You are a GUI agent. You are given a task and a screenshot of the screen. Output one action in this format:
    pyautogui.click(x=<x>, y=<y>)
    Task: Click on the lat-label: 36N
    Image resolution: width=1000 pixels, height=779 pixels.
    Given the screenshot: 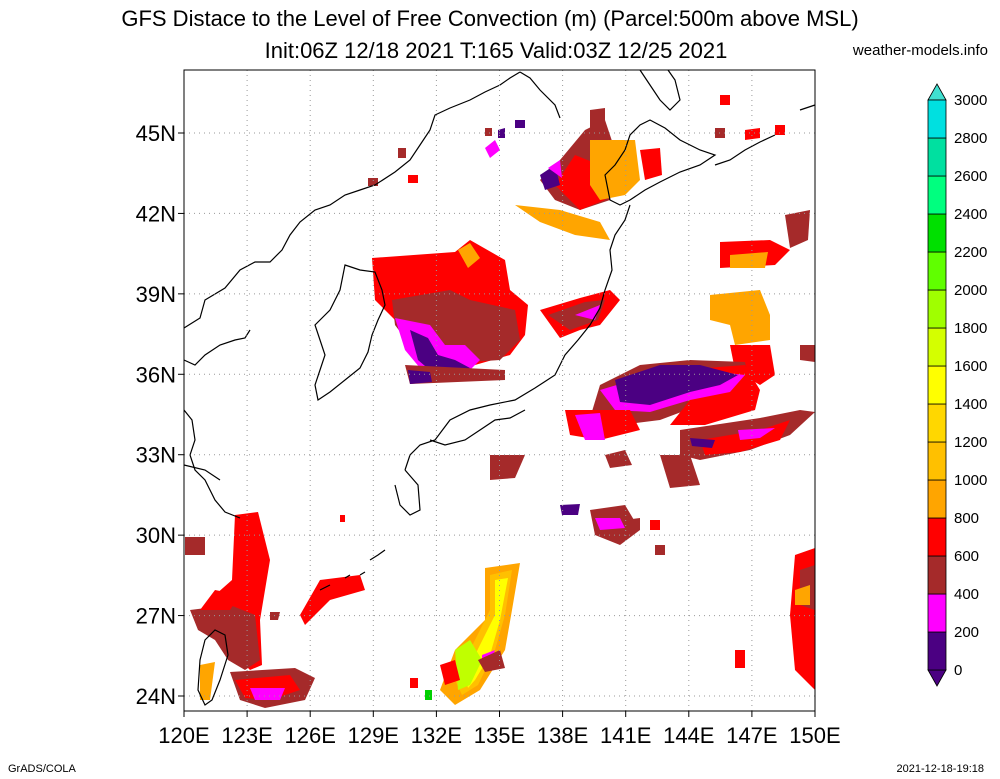 What is the action you would take?
    pyautogui.click(x=156, y=374)
    